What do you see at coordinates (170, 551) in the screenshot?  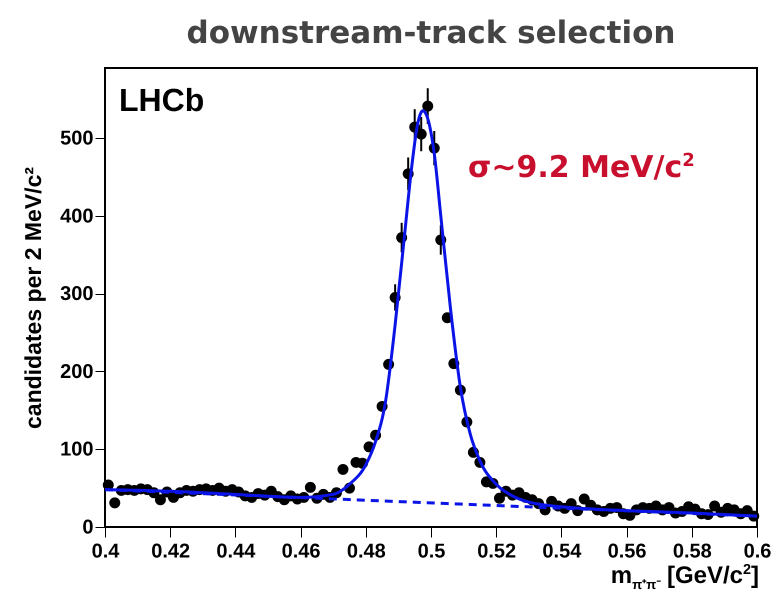 I see `x-tick-label: 0.42` at bounding box center [170, 551].